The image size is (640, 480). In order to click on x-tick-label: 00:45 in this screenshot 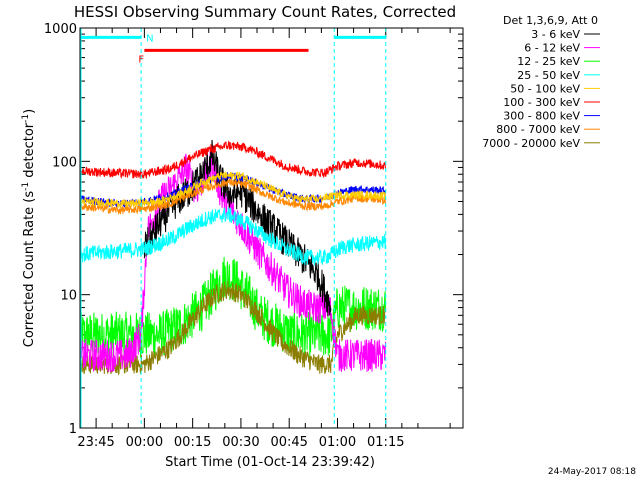, I will do `click(288, 442)`.